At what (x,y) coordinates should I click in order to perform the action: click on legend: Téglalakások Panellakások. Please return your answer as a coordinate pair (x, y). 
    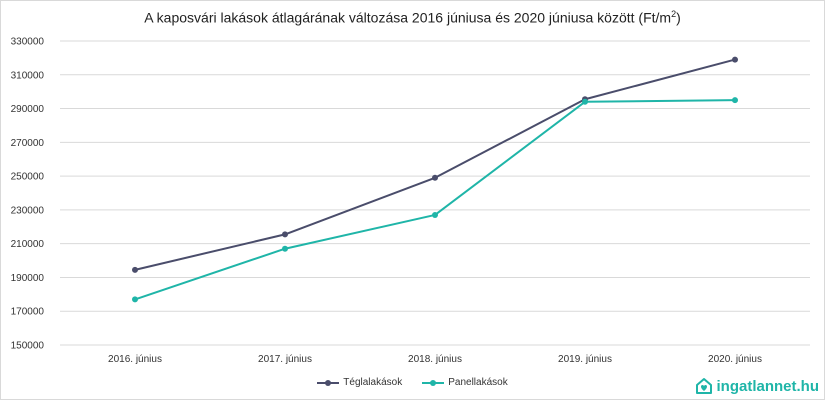
    Looking at the image, I should click on (412, 382).